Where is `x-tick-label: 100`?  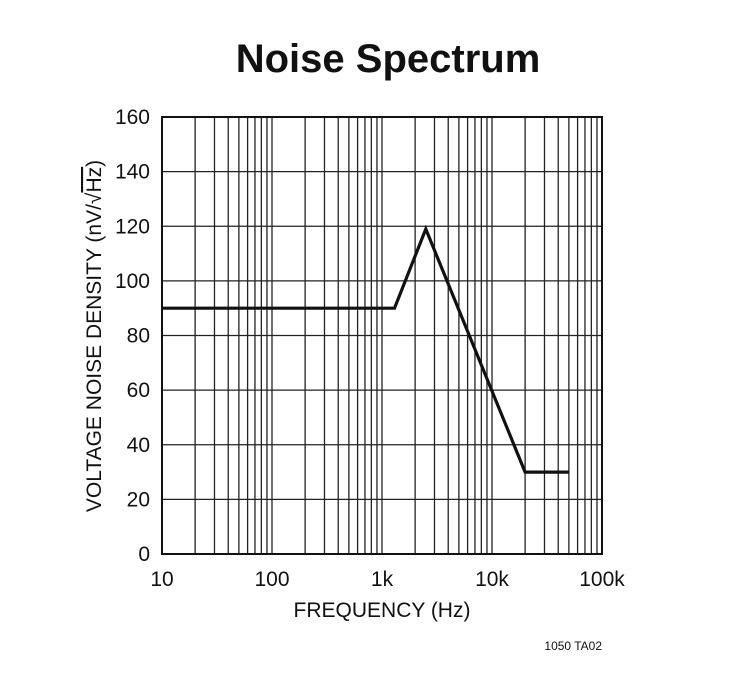
x-tick-label: 100 is located at coordinates (271, 579).